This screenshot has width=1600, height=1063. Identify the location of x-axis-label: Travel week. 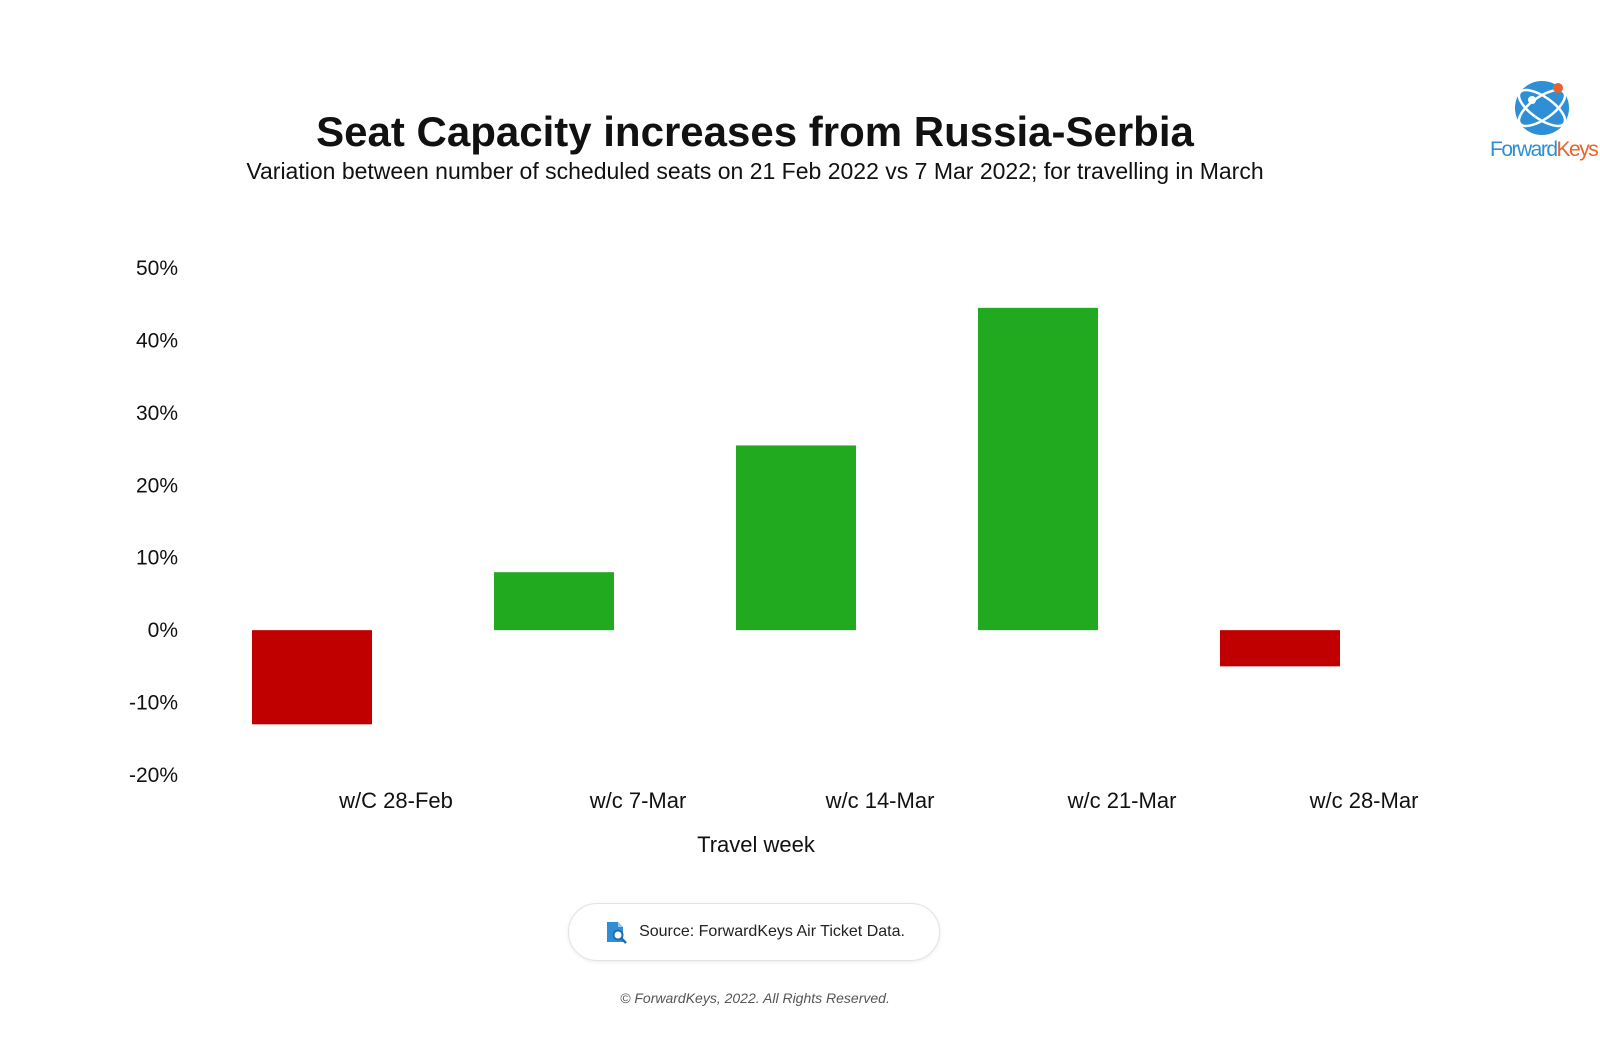
(756, 844).